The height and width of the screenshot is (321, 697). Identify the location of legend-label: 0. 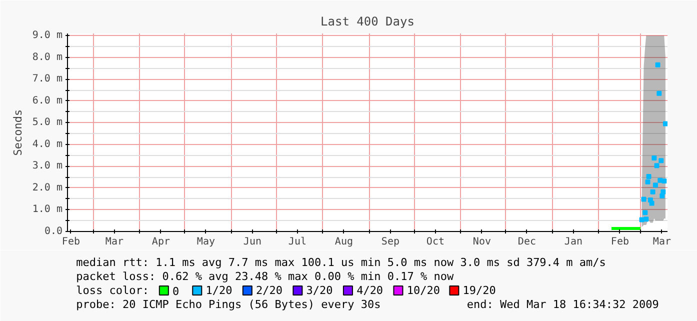
(176, 291).